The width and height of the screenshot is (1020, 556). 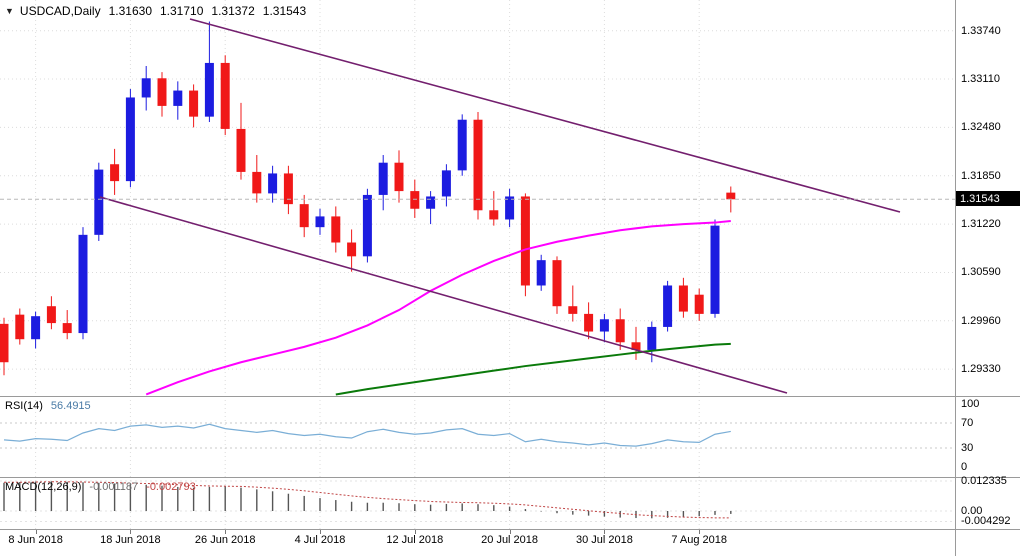 What do you see at coordinates (972, 511) in the screenshot?
I see `macd-axis-label: 0.00` at bounding box center [972, 511].